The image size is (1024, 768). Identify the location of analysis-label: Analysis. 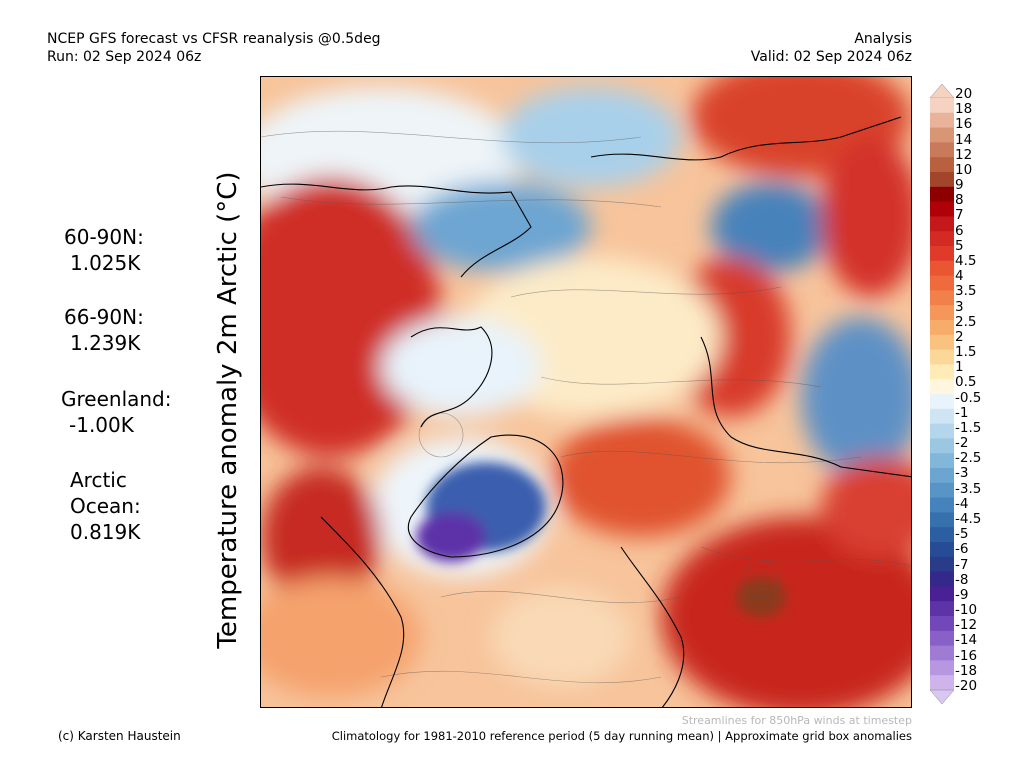
(883, 39).